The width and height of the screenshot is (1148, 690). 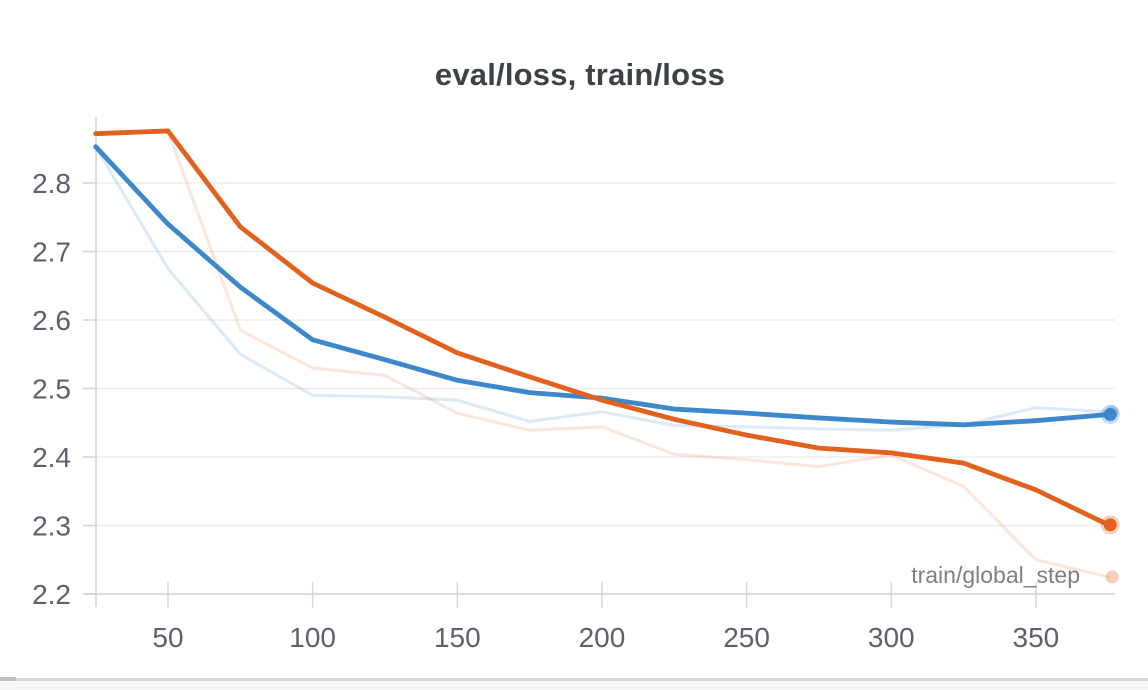 What do you see at coordinates (167, 637) in the screenshot?
I see `x-tick-label: 50` at bounding box center [167, 637].